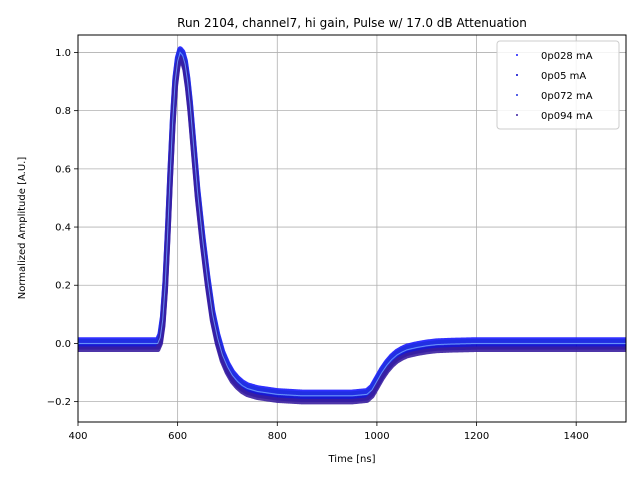 The width and height of the screenshot is (640, 480). Describe the element at coordinates (22, 228) in the screenshot. I see `y-axis-label: Normalized Amplitude [A.U.]` at that location.